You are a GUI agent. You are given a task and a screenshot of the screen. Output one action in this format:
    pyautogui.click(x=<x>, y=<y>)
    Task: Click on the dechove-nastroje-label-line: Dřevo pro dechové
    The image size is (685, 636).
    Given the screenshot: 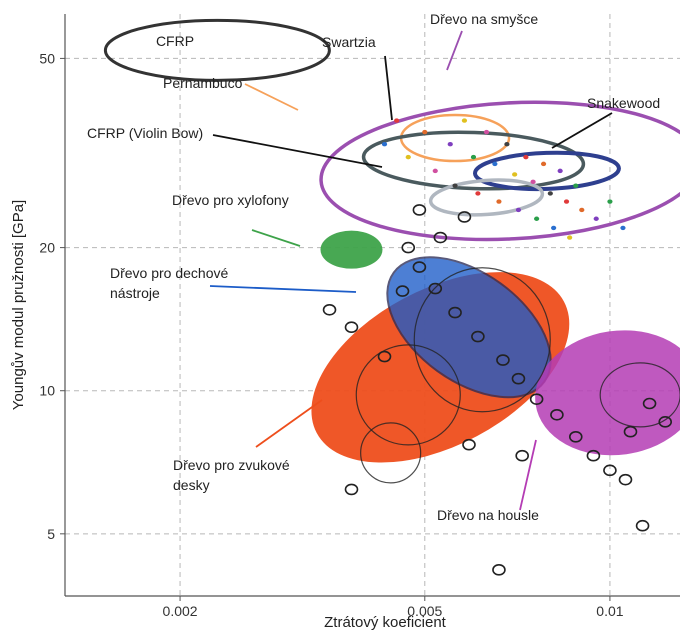 What is the action you would take?
    pyautogui.click(x=169, y=273)
    